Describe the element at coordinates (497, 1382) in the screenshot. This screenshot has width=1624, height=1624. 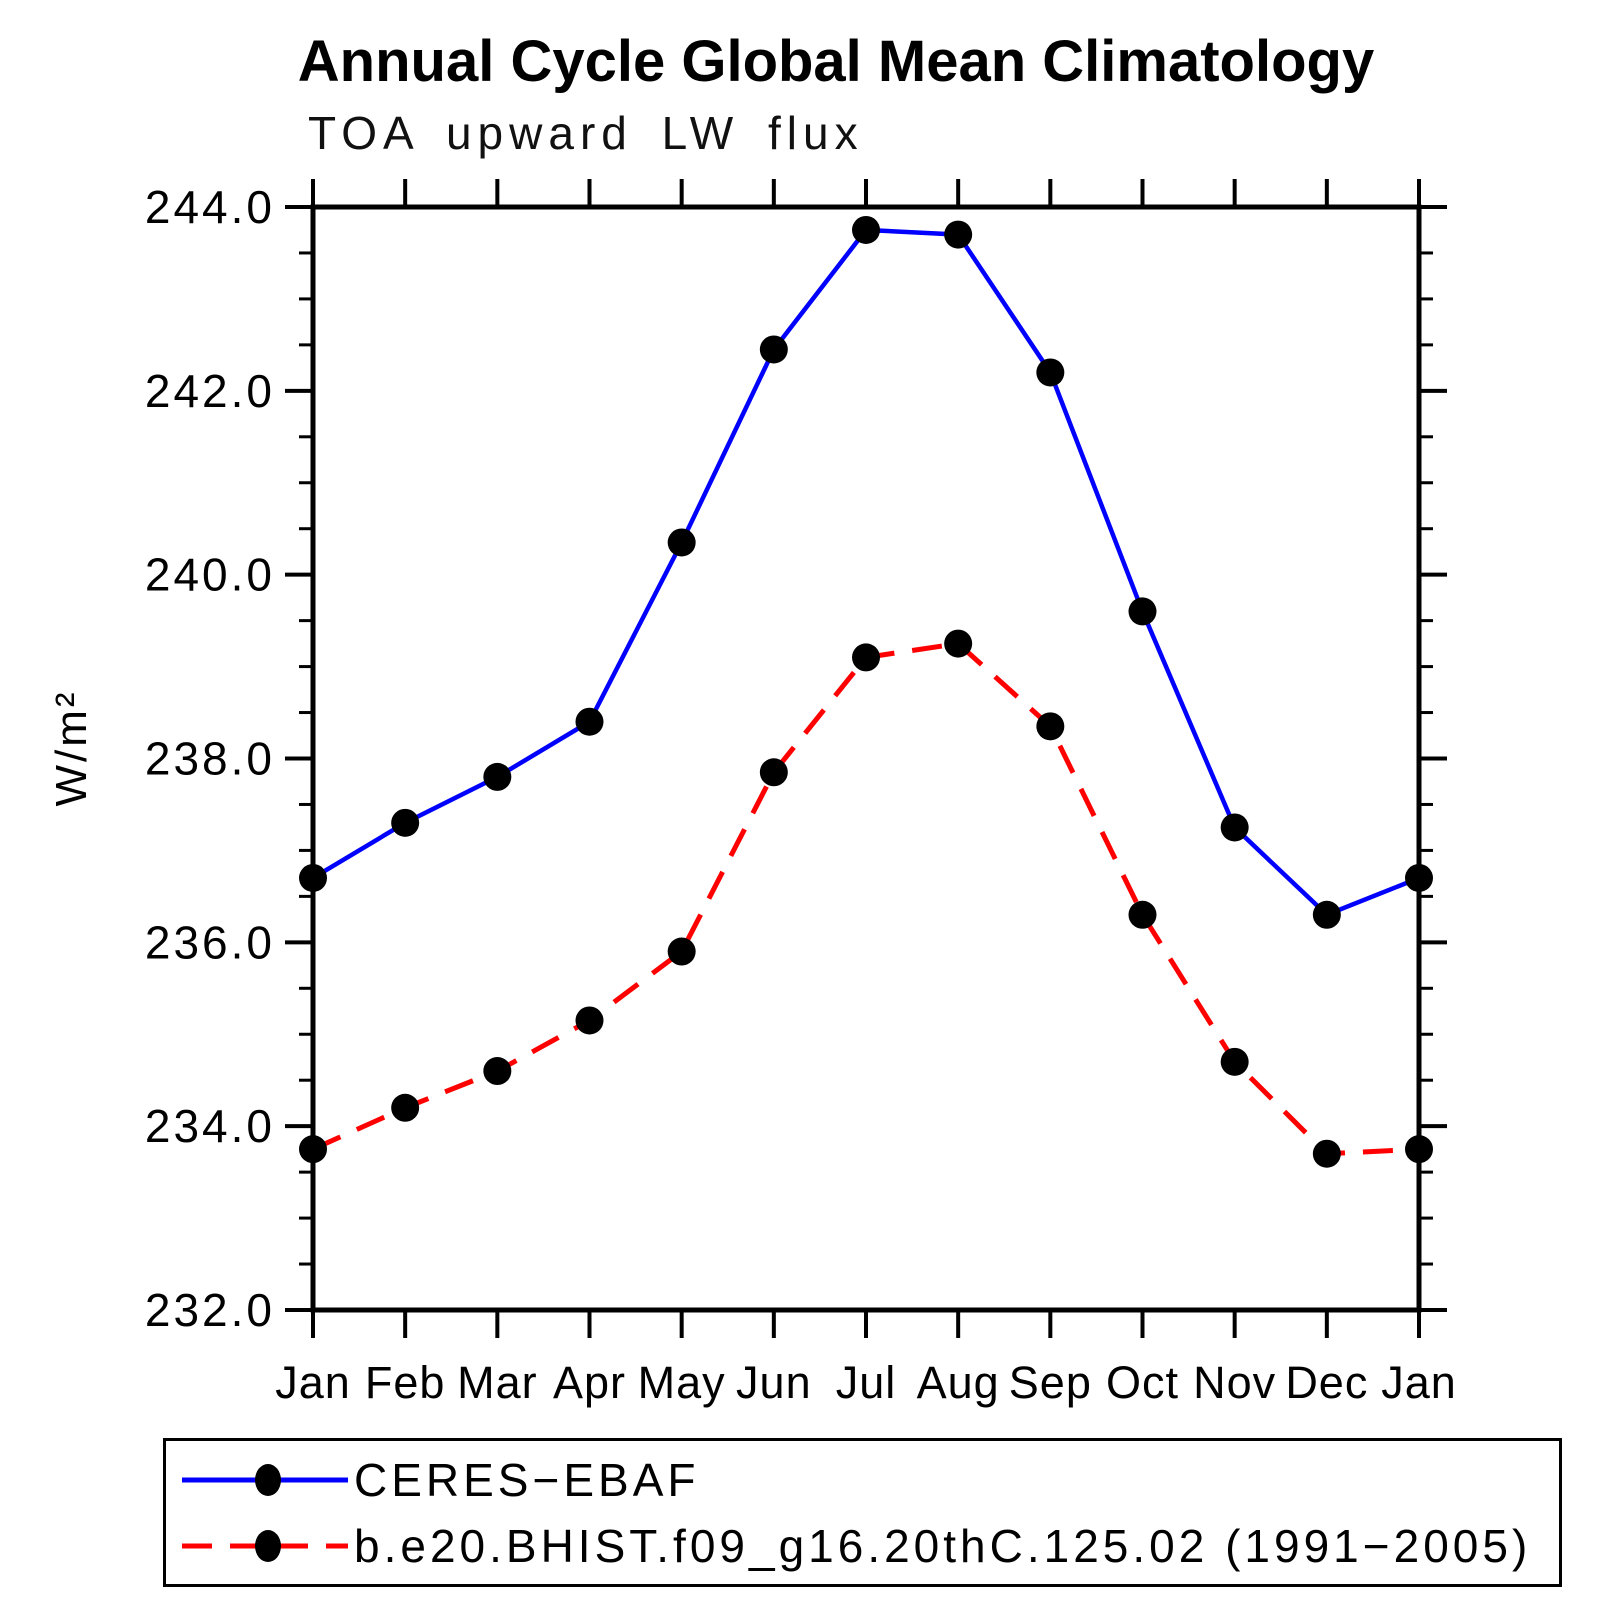
I see `x-tick-label: Mar` at that location.